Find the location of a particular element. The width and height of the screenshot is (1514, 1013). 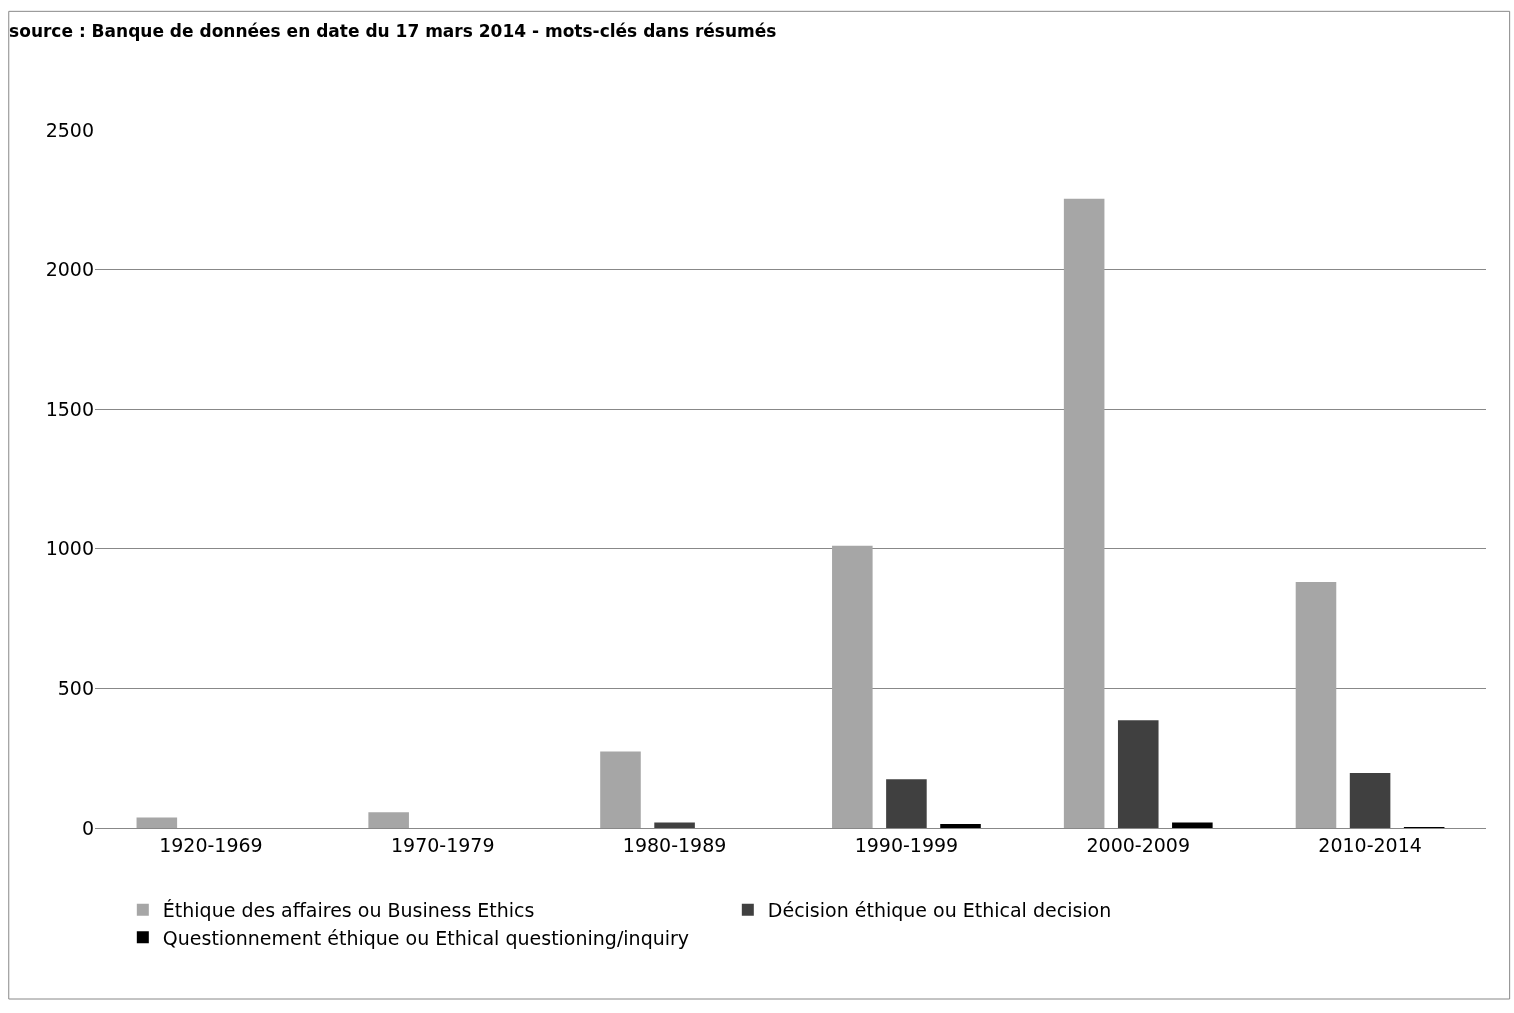

y-tick-label: 1000 is located at coordinates (69, 548).